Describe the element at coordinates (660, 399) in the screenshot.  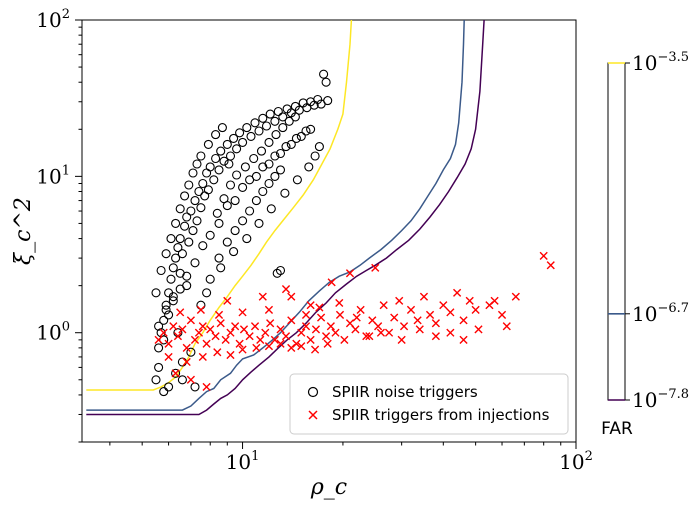
I see `colorbar-tick-label: 10−7.8` at that location.